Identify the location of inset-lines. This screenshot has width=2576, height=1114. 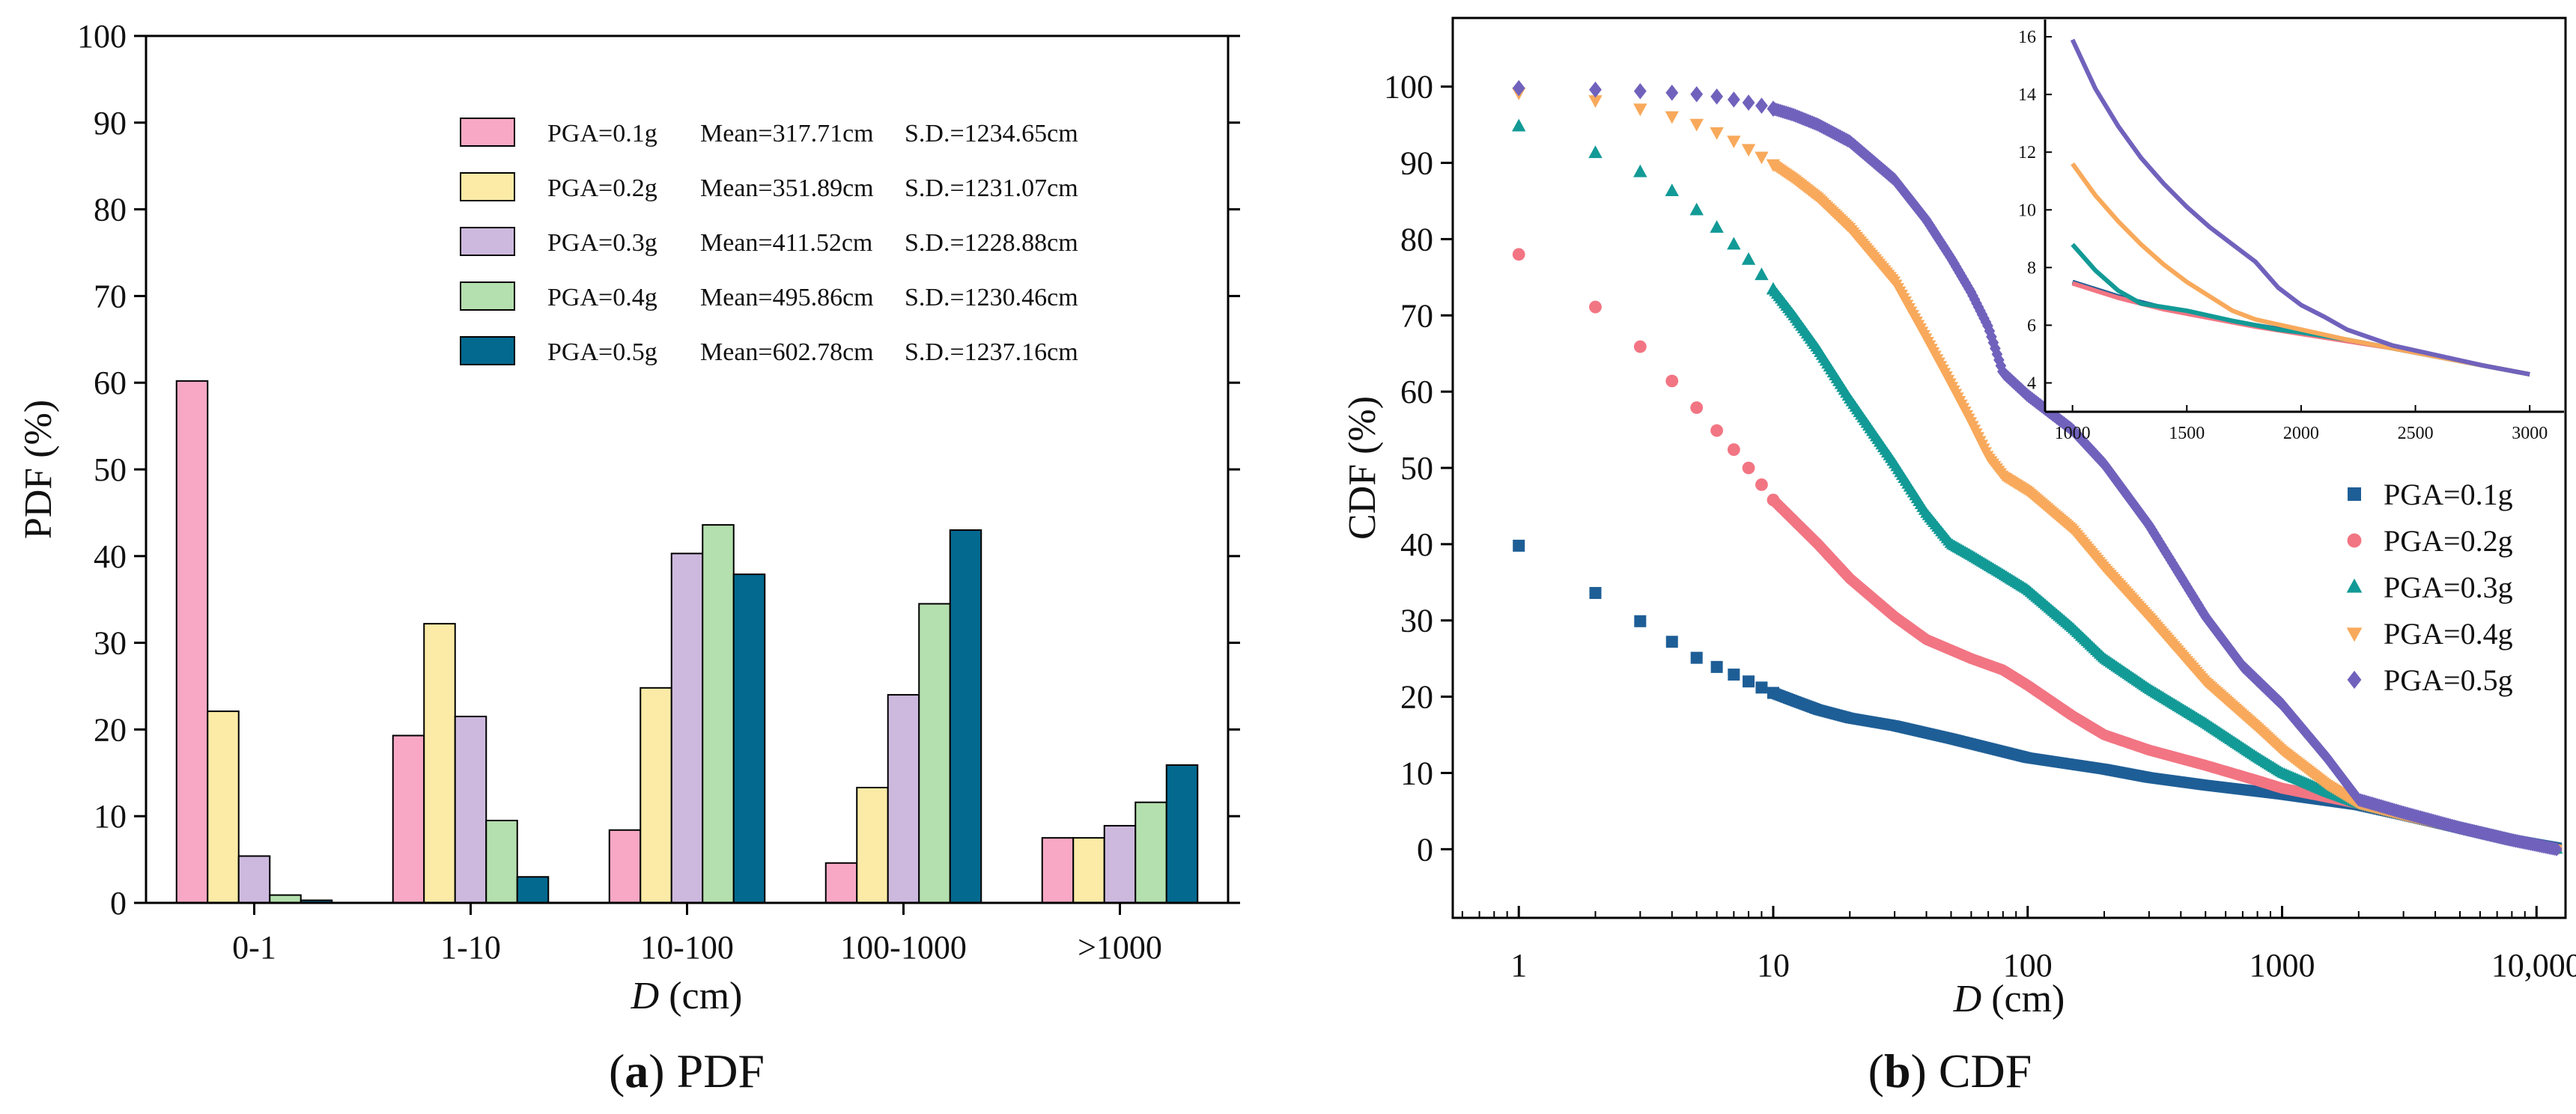
(2300, 208).